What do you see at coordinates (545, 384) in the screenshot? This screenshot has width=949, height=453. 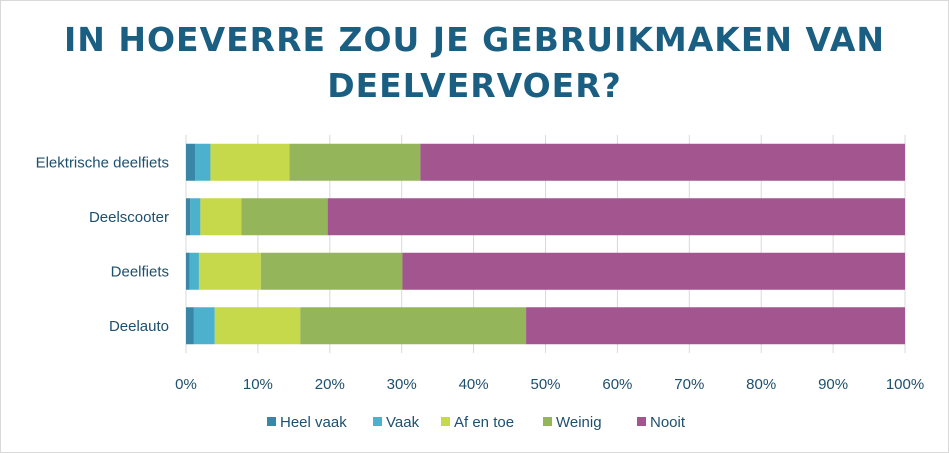 I see `x-tick-label: 50%` at bounding box center [545, 384].